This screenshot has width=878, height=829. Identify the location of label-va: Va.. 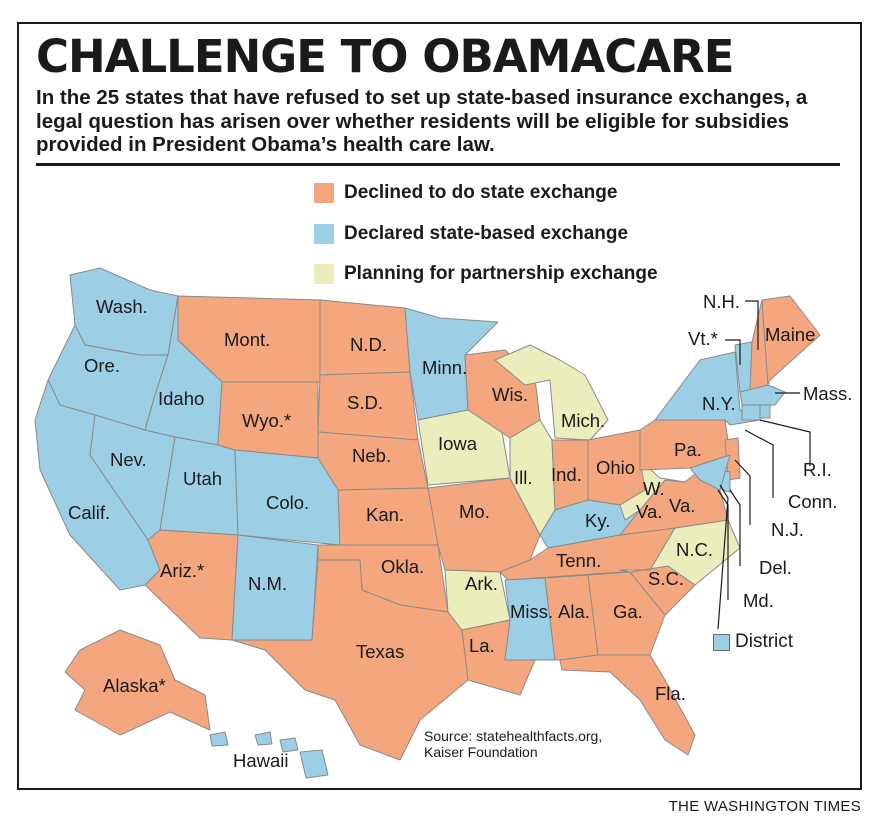
(682, 505).